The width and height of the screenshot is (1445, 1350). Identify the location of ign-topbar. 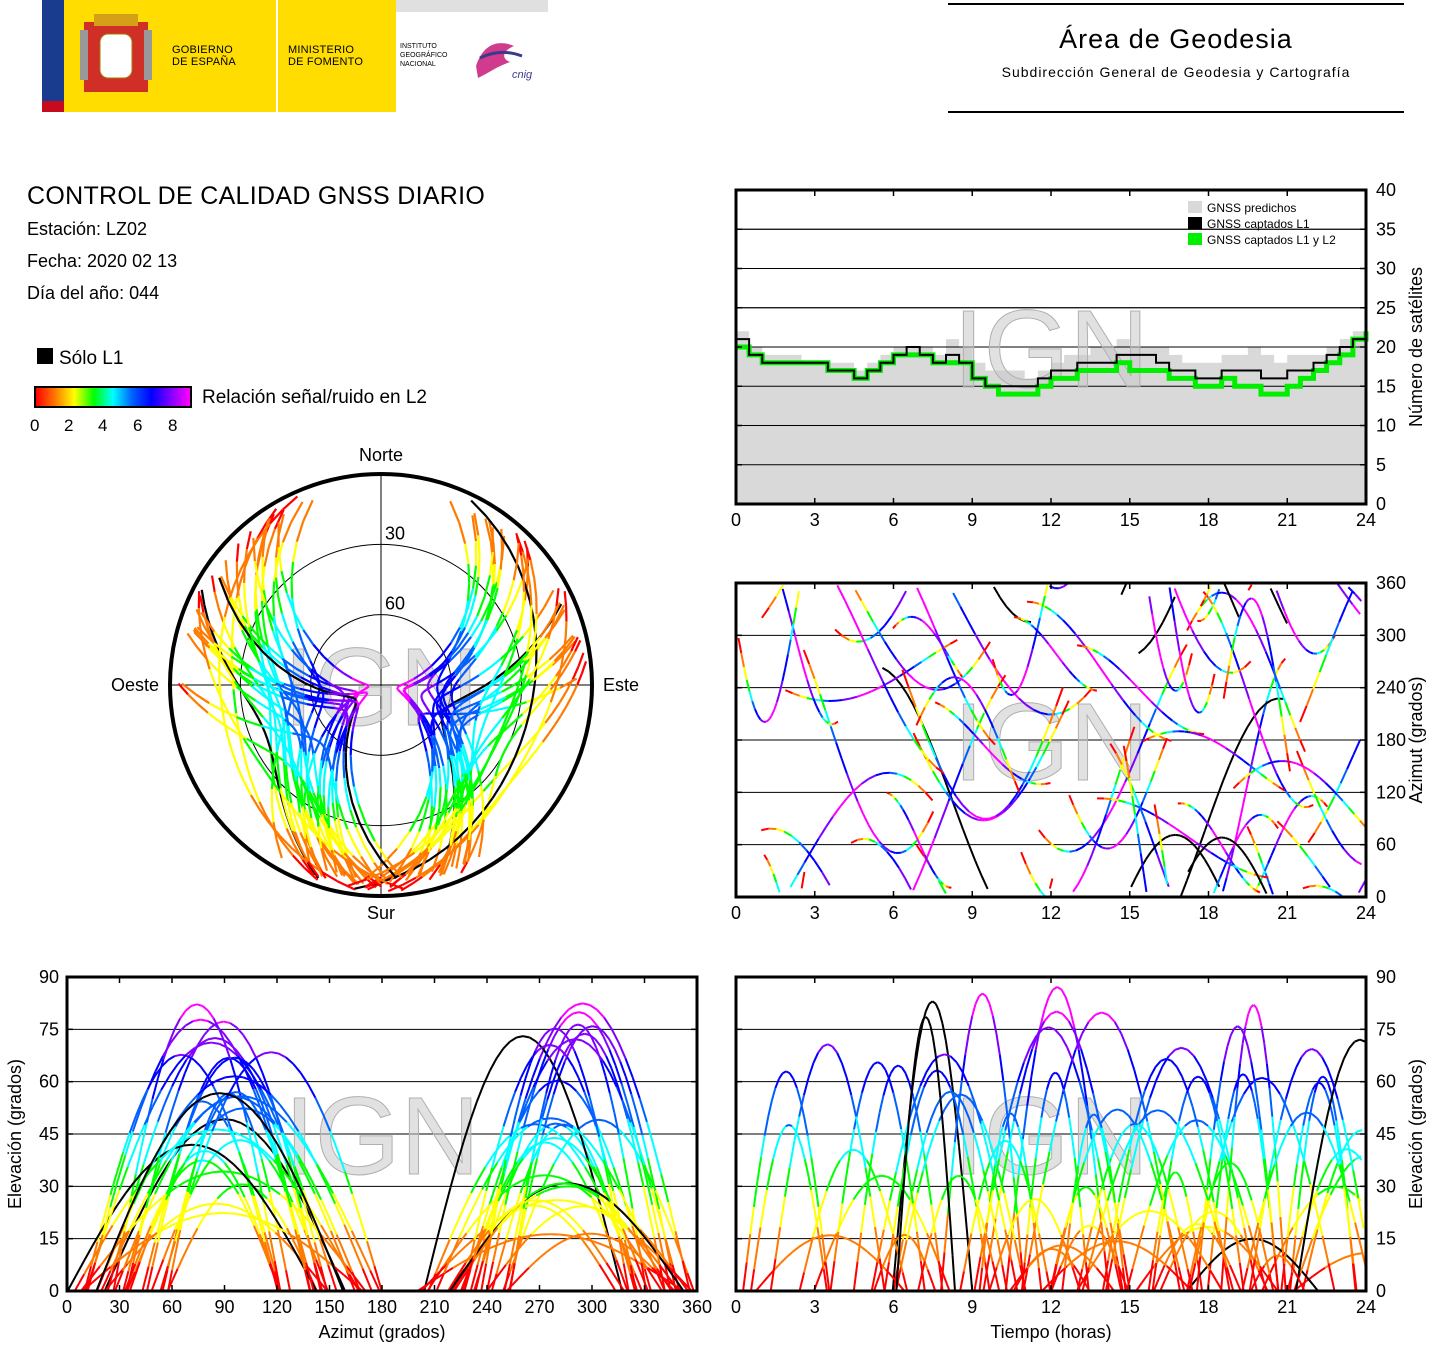
(472, 6).